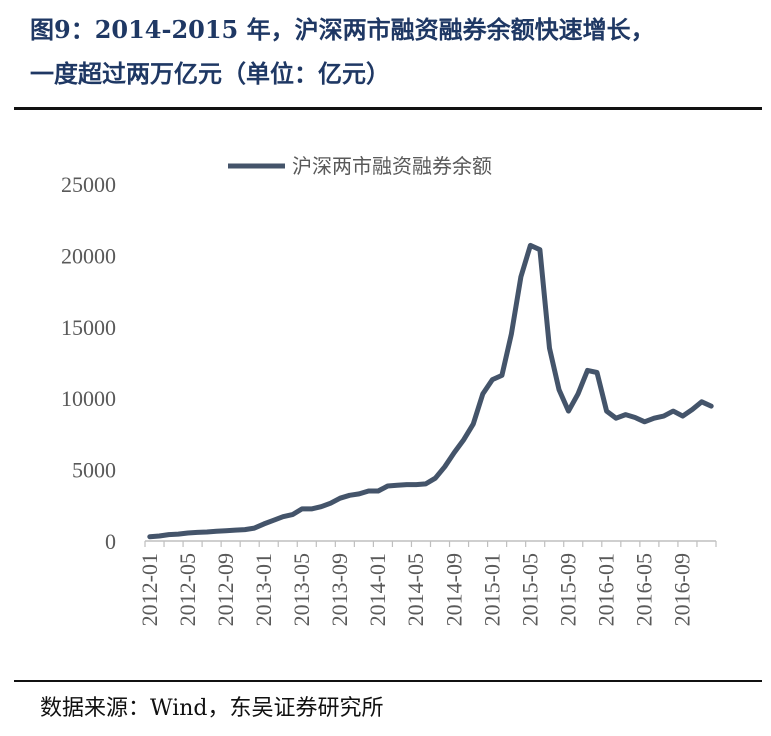 Image resolution: width=771 pixels, height=736 pixels. Describe the element at coordinates (301, 589) in the screenshot. I see `x-tick-label: 2013-05` at that location.